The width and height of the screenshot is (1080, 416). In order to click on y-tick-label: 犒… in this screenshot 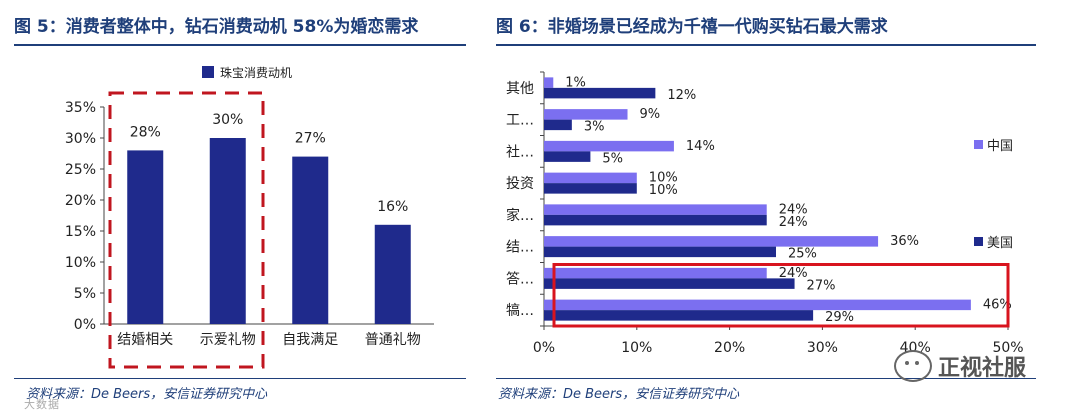, I will do `click(520, 311)`.